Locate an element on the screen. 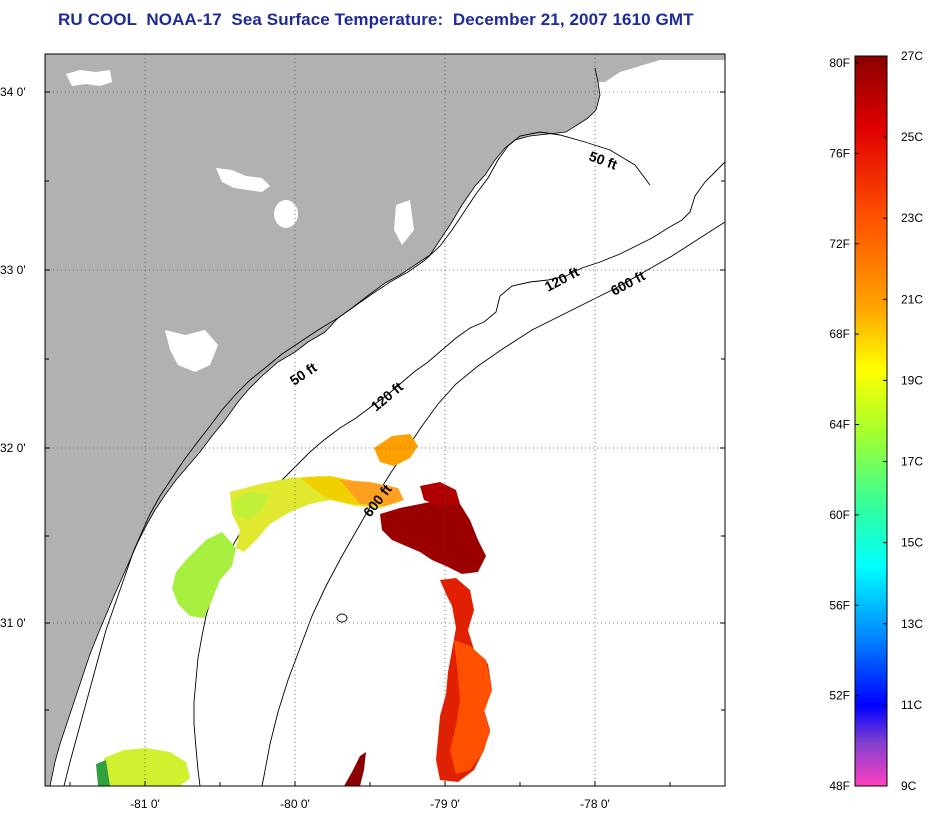 The width and height of the screenshot is (928, 817). colorbar-c-label: 19C is located at coordinates (912, 380).